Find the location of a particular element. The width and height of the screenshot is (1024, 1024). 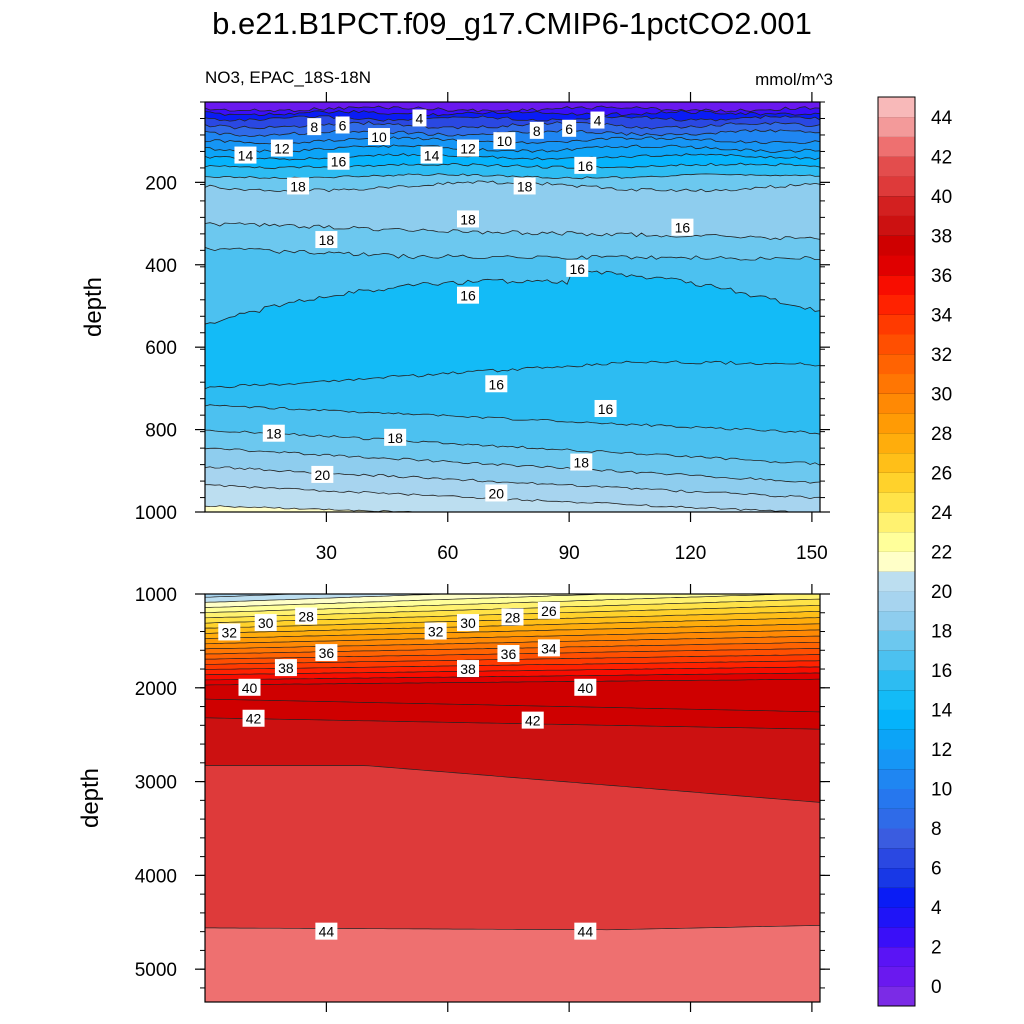

lower-contour-label: 38 is located at coordinates (467, 669).